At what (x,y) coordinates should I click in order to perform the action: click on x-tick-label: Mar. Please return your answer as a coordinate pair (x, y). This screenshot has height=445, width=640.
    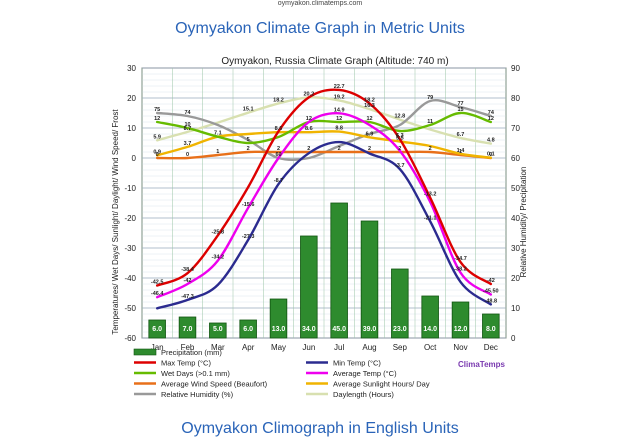
    Looking at the image, I should click on (218, 347).